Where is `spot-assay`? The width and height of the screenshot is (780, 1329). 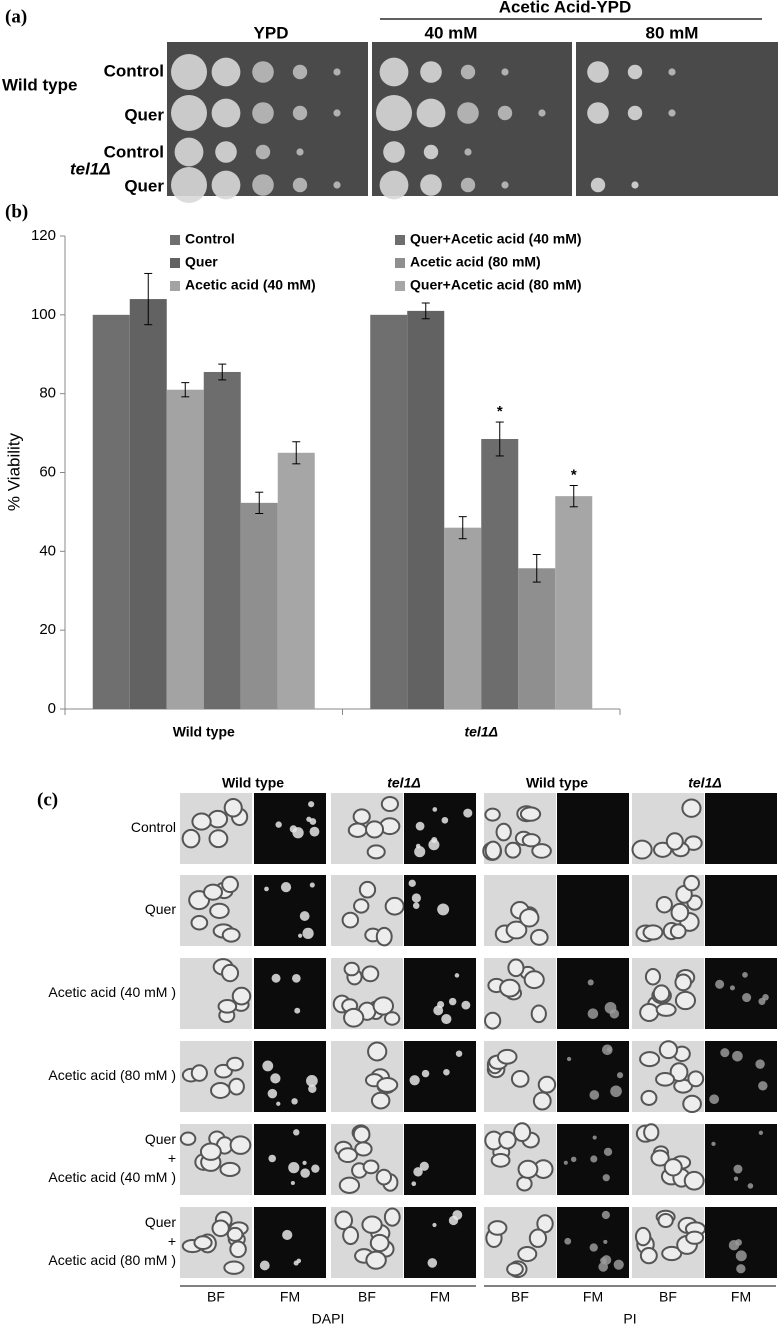 spot-assay is located at coordinates (472, 122).